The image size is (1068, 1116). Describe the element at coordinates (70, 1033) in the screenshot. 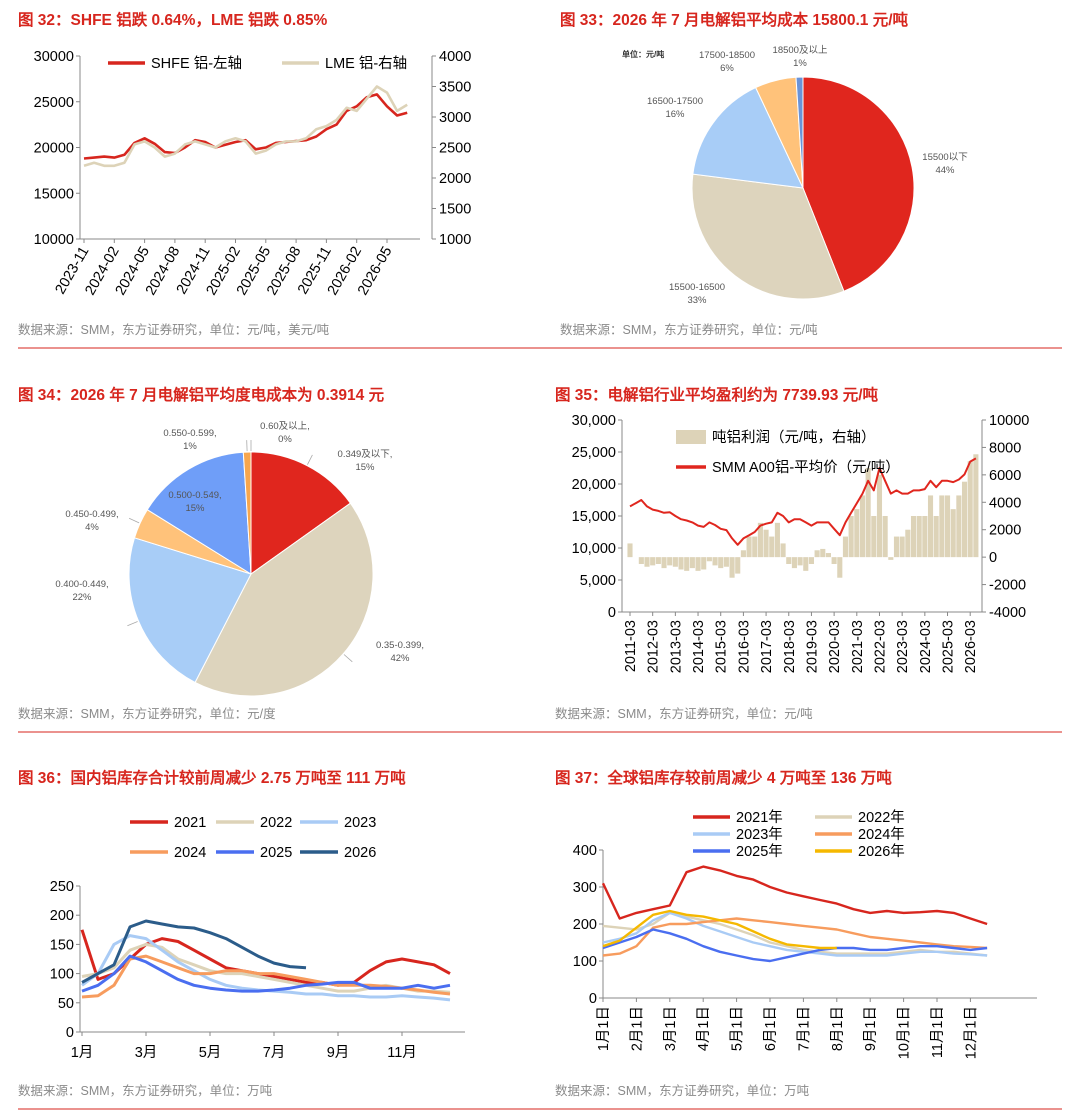

I see `y-tick-label: 0` at that location.